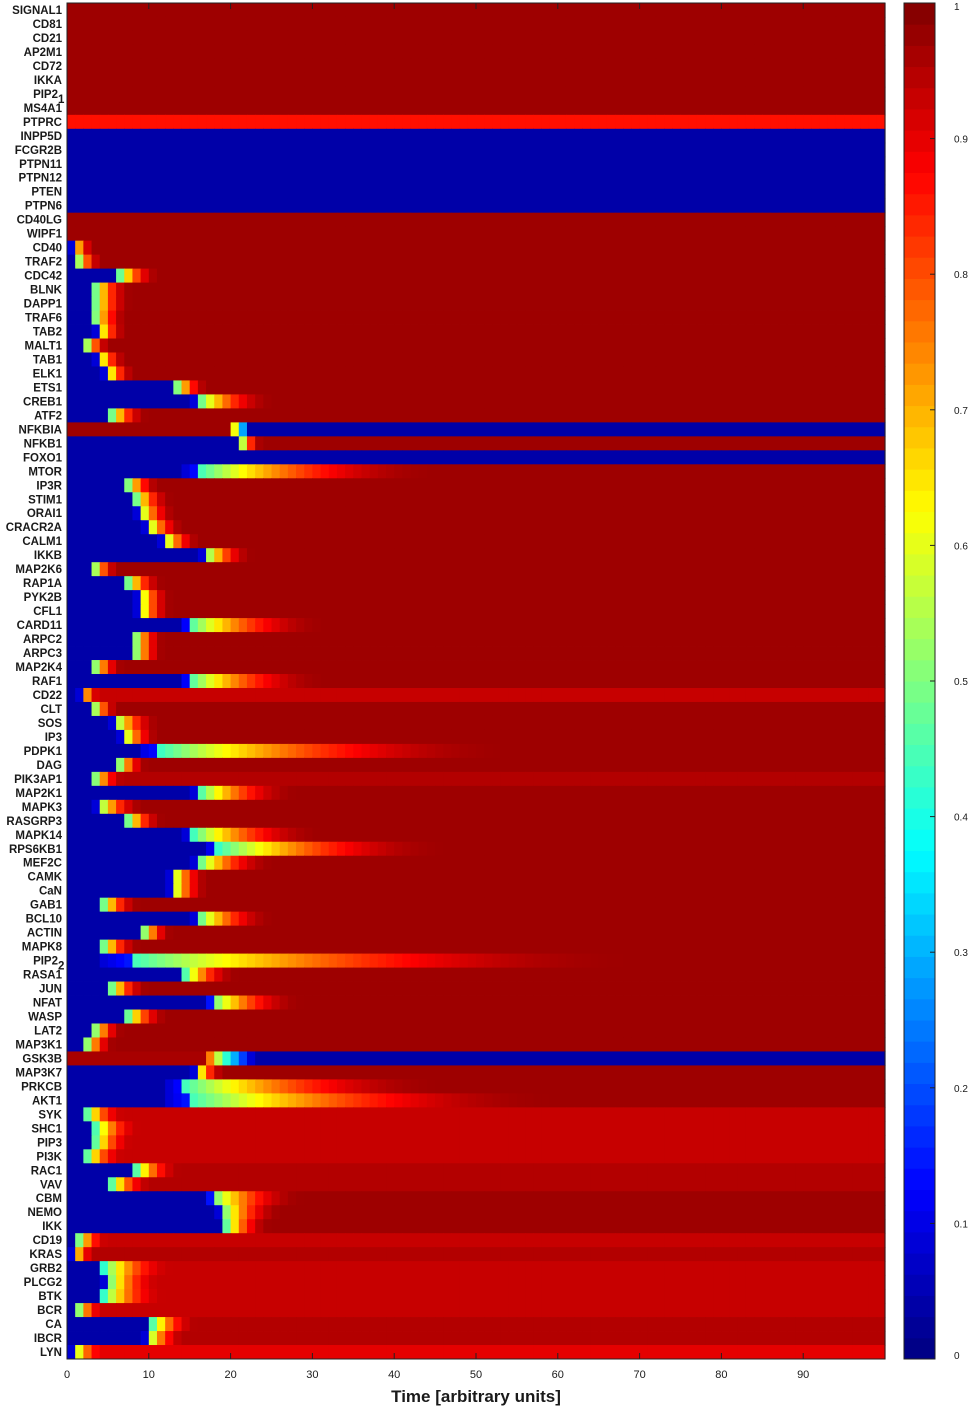 The width and height of the screenshot is (970, 1410). Describe the element at coordinates (476, 401) in the screenshot. I see `heatmap-row` at that location.